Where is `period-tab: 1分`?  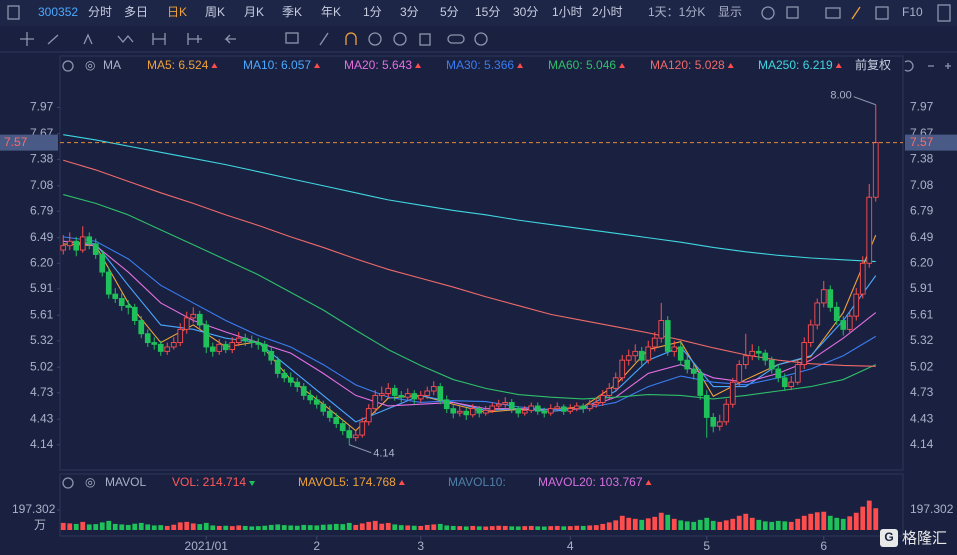
period-tab: 1分 is located at coordinates (372, 12).